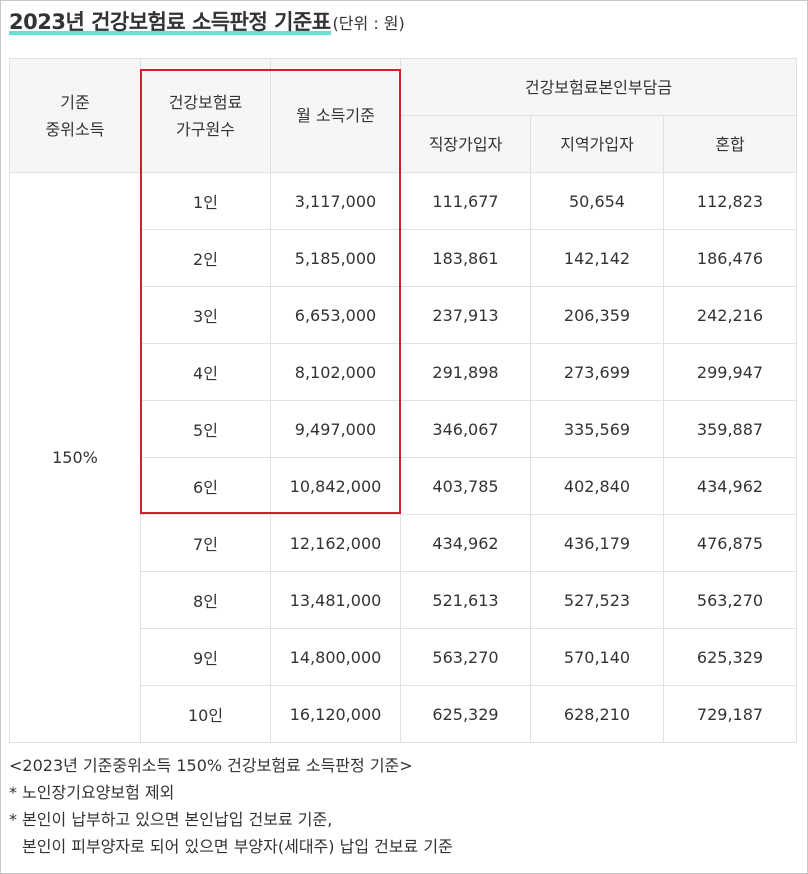 This screenshot has height=874, width=808. I want to click on cell-members: 4인, so click(205, 372).